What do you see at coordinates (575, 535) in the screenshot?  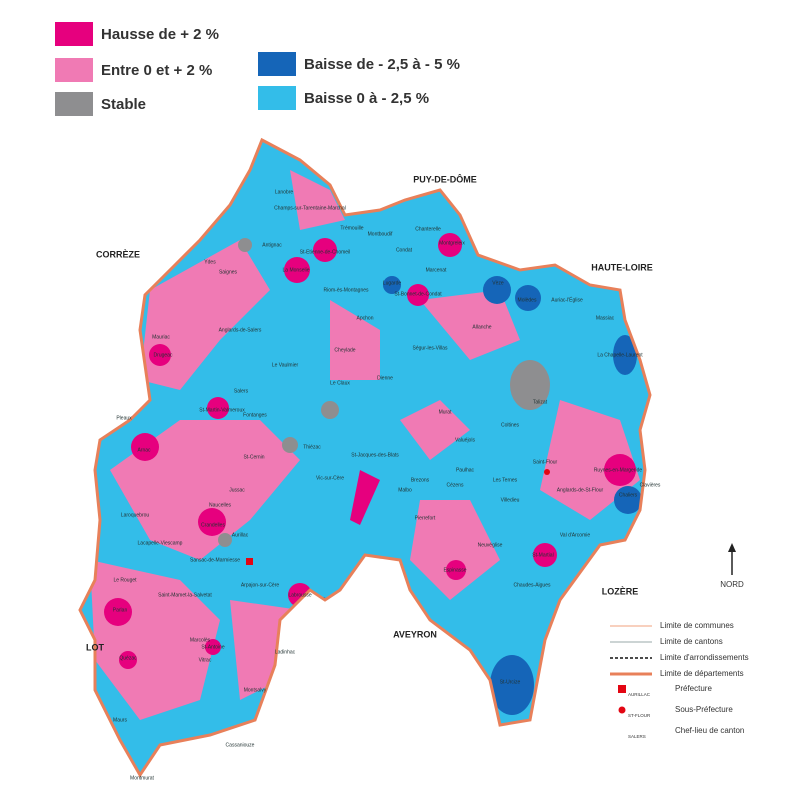 I see `commune-label: Val d'Arcomie` at bounding box center [575, 535].